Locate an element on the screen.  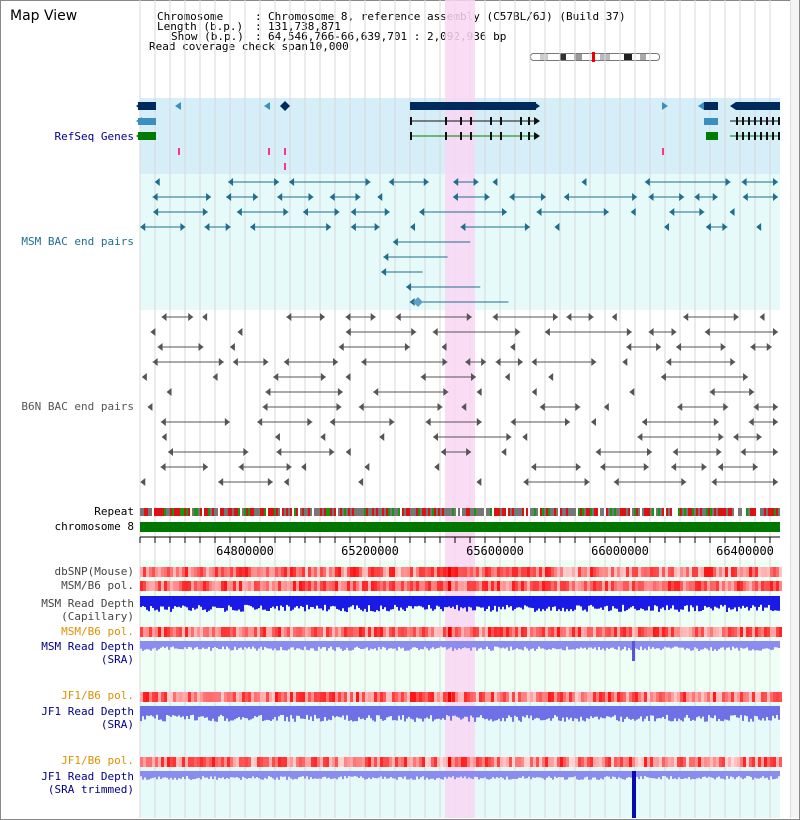
track-label-jf1-b6-pol-2: JF1/B6 pol. is located at coordinates (97, 760).